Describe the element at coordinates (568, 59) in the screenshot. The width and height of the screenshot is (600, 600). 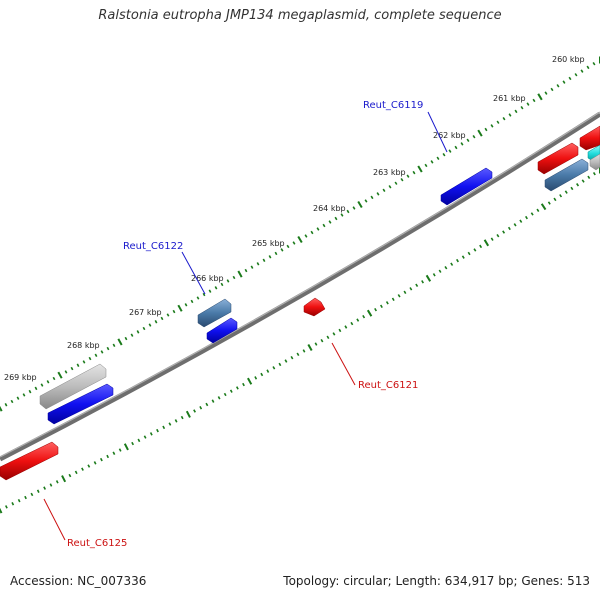
I see `tick-label-260: 260 kbp` at that location.